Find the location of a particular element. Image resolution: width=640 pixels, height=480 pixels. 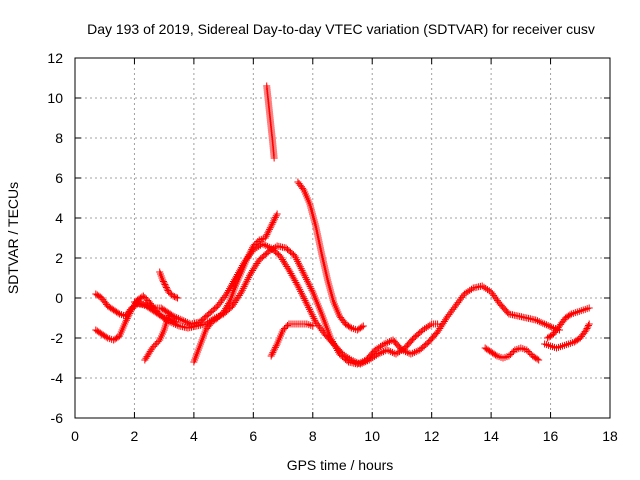

y-tick-label: 2 is located at coordinates (59, 258).